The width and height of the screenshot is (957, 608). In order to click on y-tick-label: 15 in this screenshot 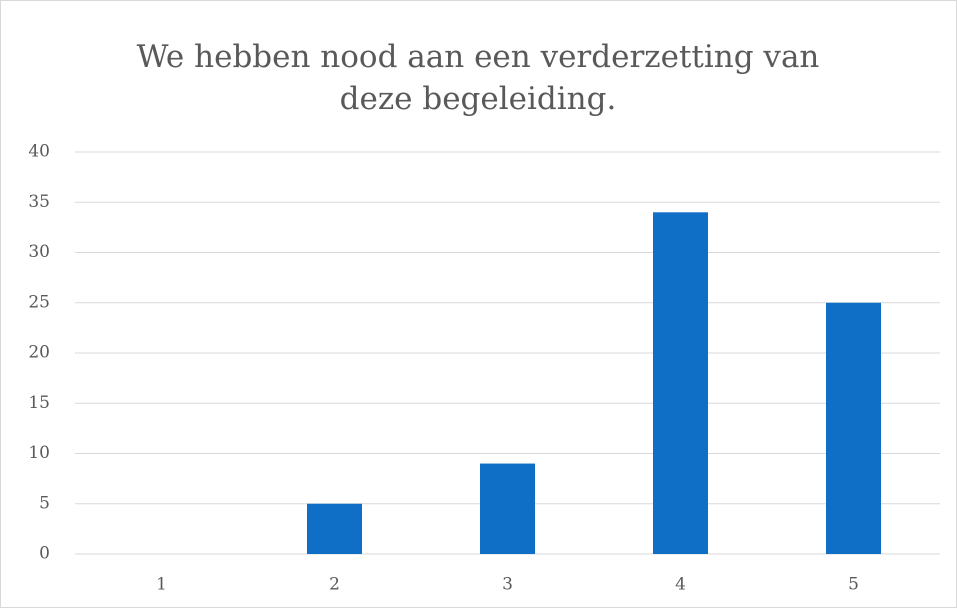, I will do `click(39, 403)`.